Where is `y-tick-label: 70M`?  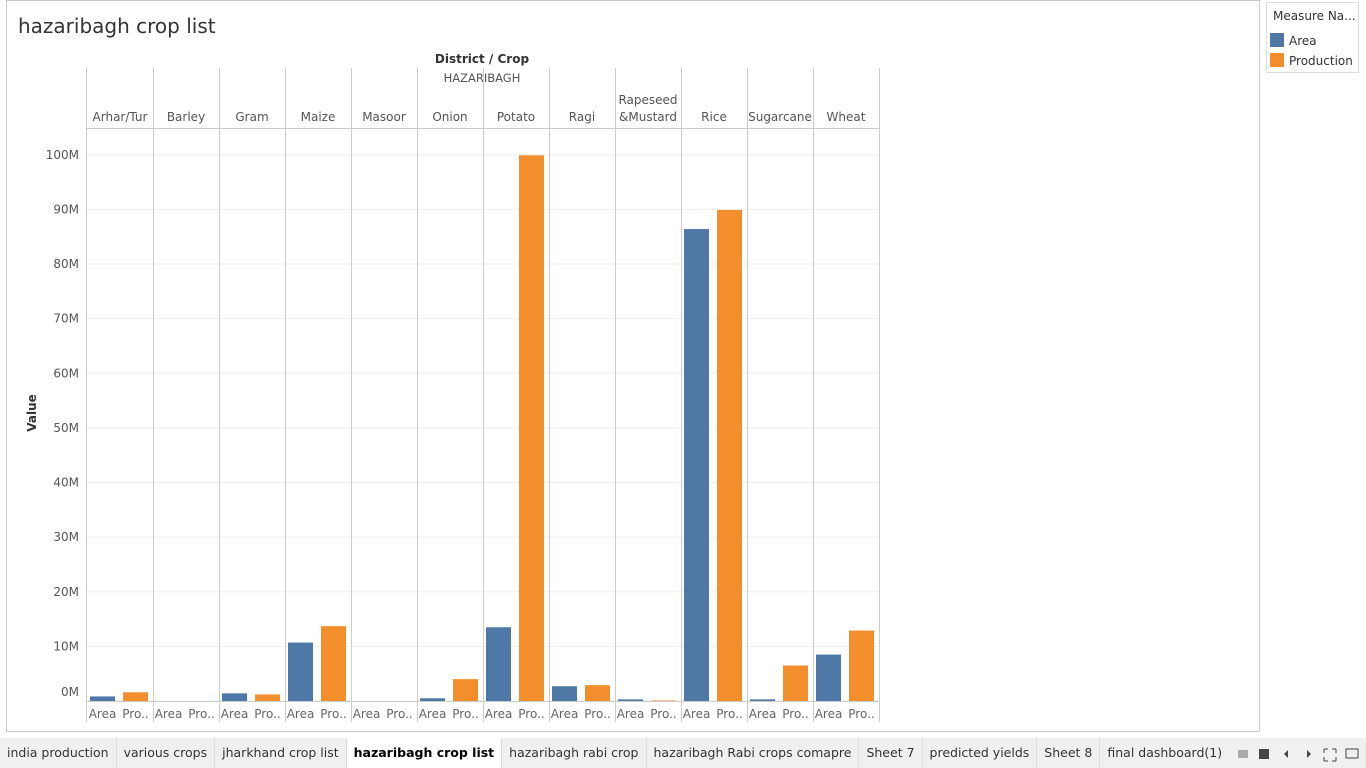
y-tick-label: 70M is located at coordinates (66, 319).